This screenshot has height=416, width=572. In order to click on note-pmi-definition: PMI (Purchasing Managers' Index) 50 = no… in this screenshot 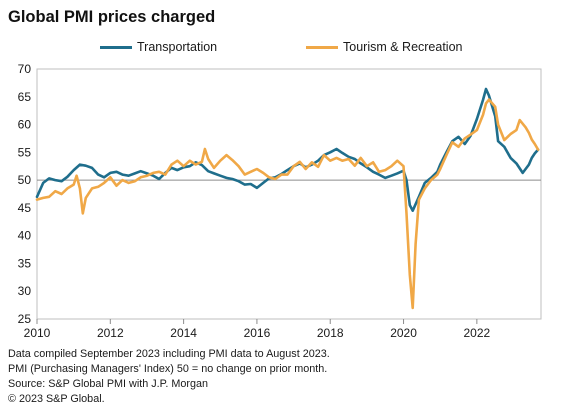, I will do `click(168, 369)`.